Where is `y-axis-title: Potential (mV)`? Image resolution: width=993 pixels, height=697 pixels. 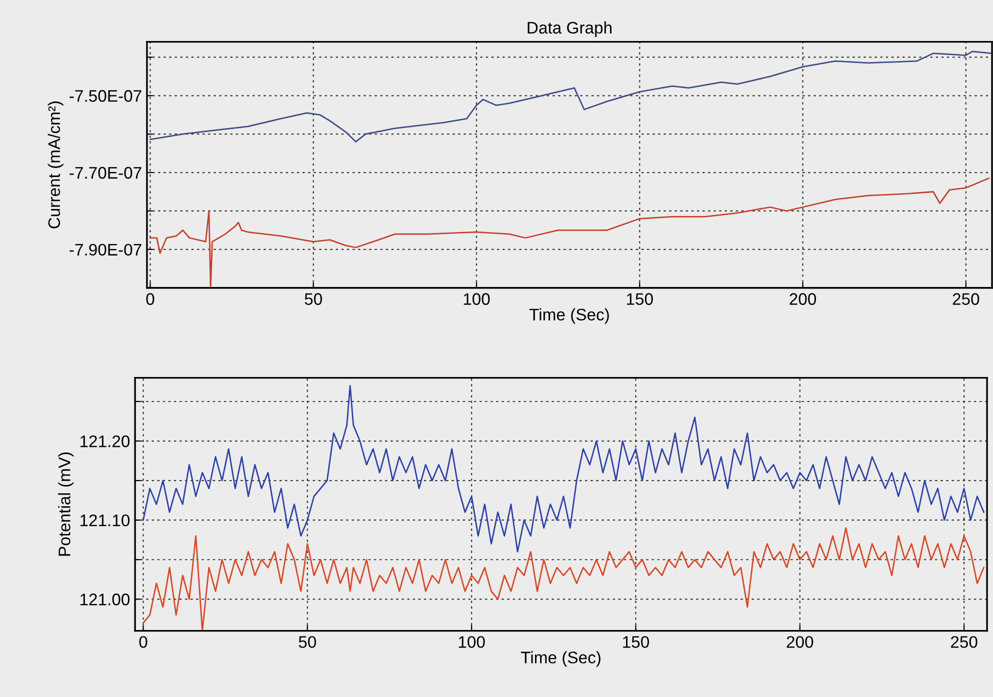 y-axis-title: Potential (mV) is located at coordinates (66, 504).